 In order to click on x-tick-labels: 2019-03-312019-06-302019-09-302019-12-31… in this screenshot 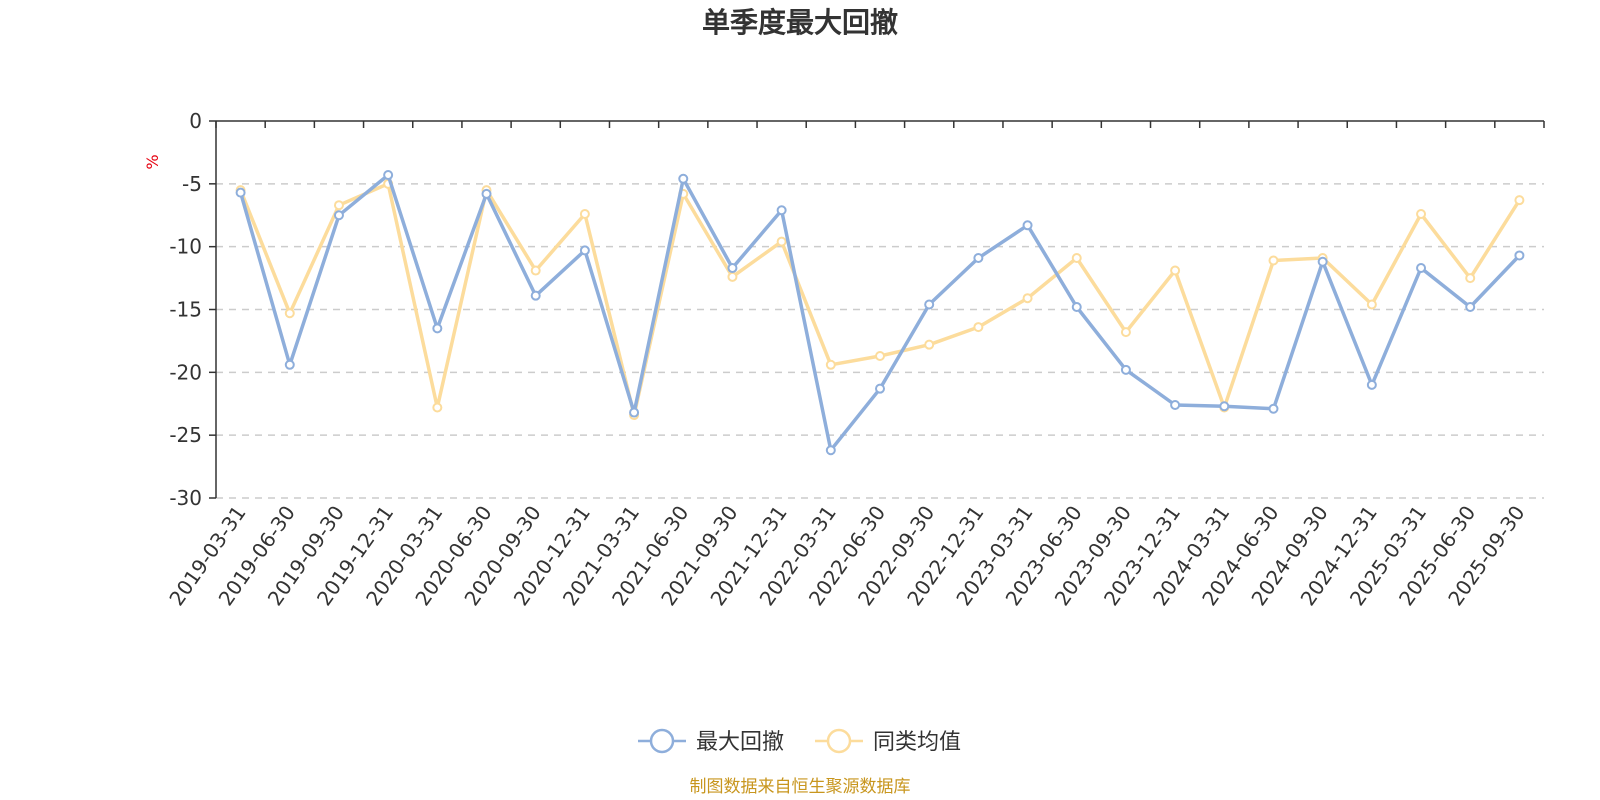, I will do `click(846, 555)`.